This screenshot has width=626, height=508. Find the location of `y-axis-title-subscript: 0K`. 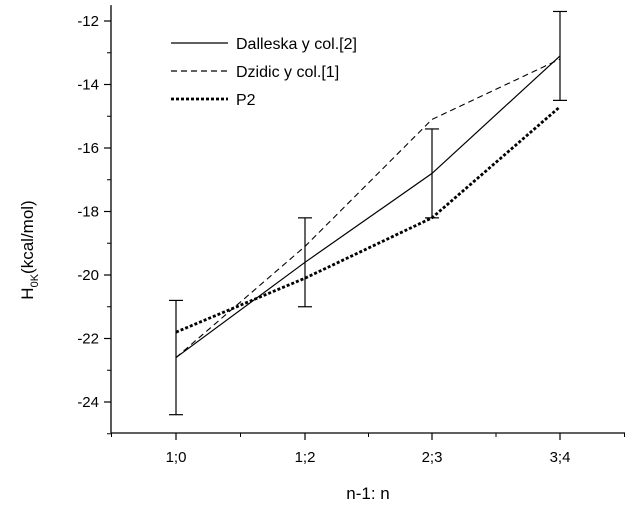

y-axis-title-subscript: 0K is located at coordinates (35, 280).